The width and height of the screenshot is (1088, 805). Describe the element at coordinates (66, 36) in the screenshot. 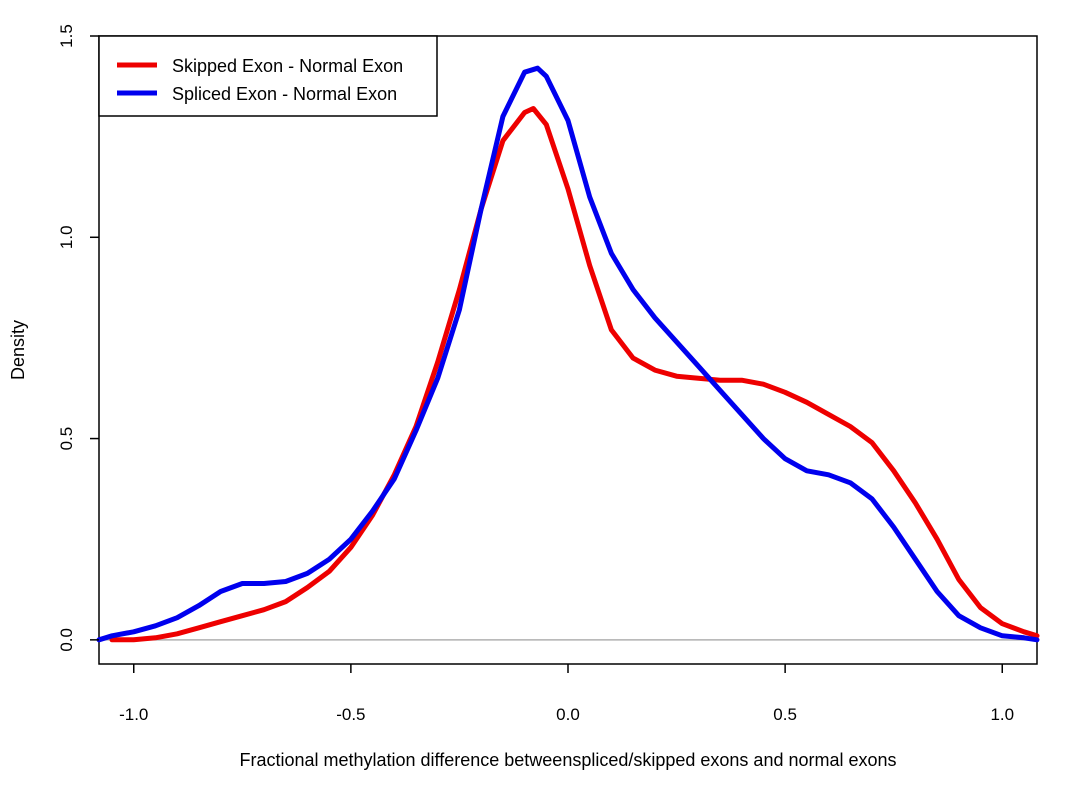

I see `y-tick-label: 1.5` at that location.